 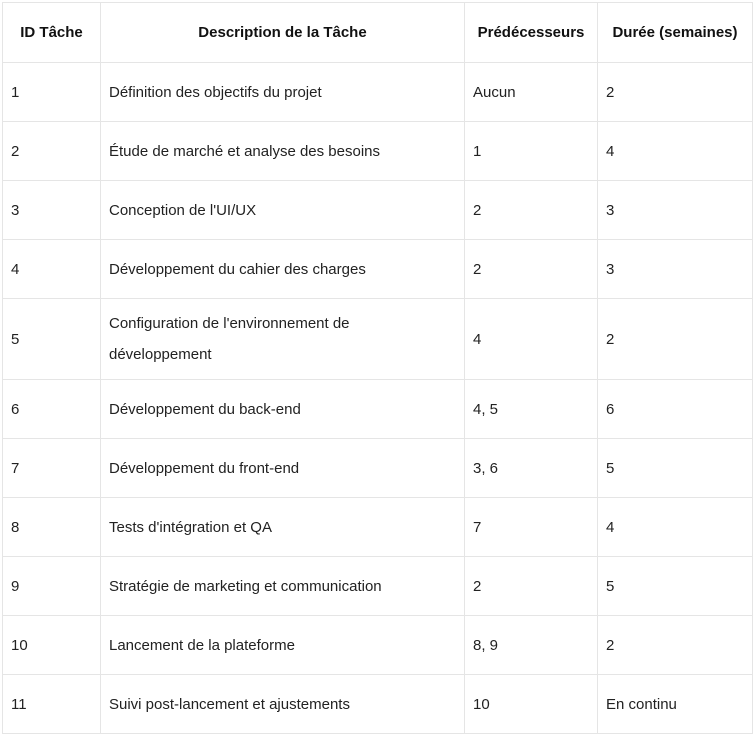 I want to click on task-description-cell: Définition des objectifs du projet, so click(x=282, y=92).